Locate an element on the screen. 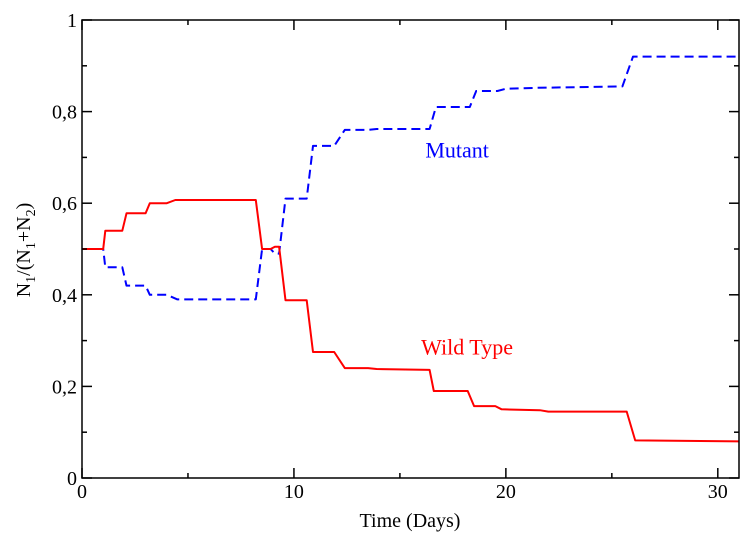 The height and width of the screenshot is (543, 752). y-axis-label-part: +N is located at coordinates (24, 229).